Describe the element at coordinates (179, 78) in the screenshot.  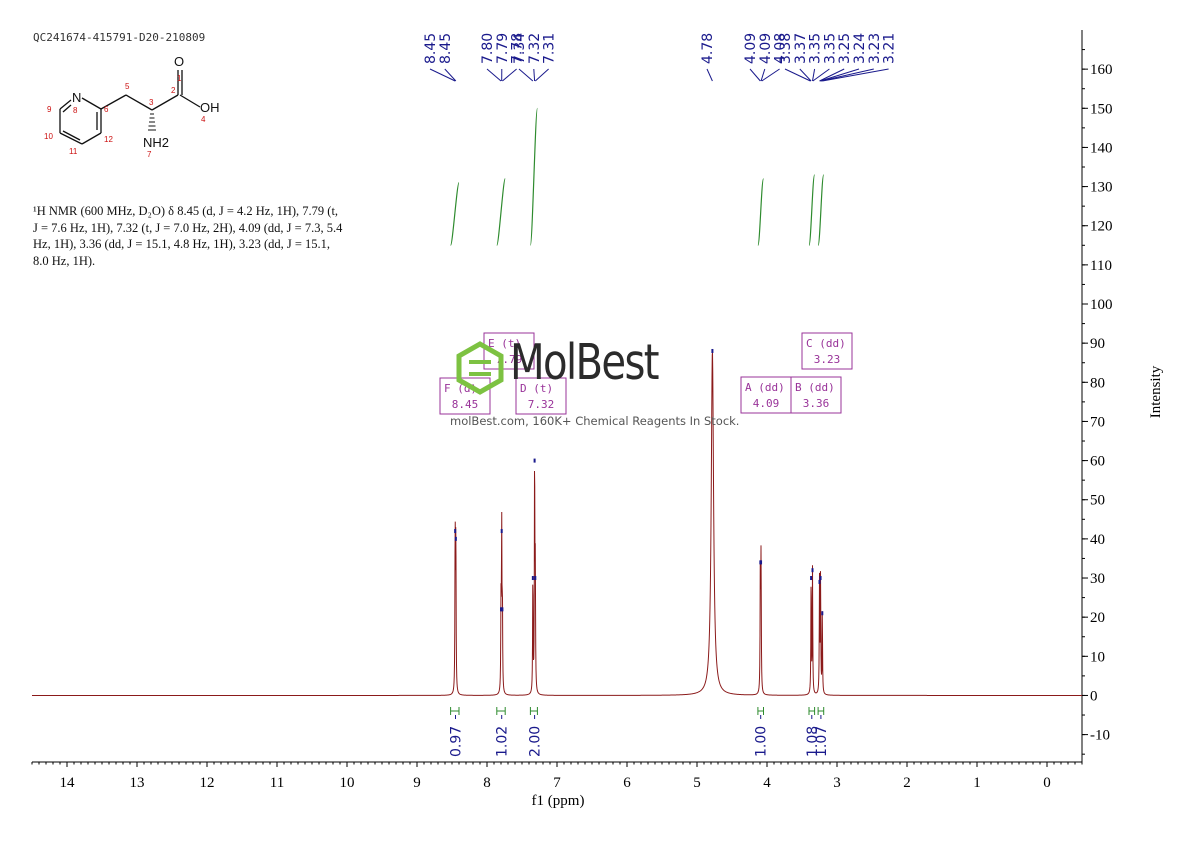
I see `atom-number: 1` at that location.